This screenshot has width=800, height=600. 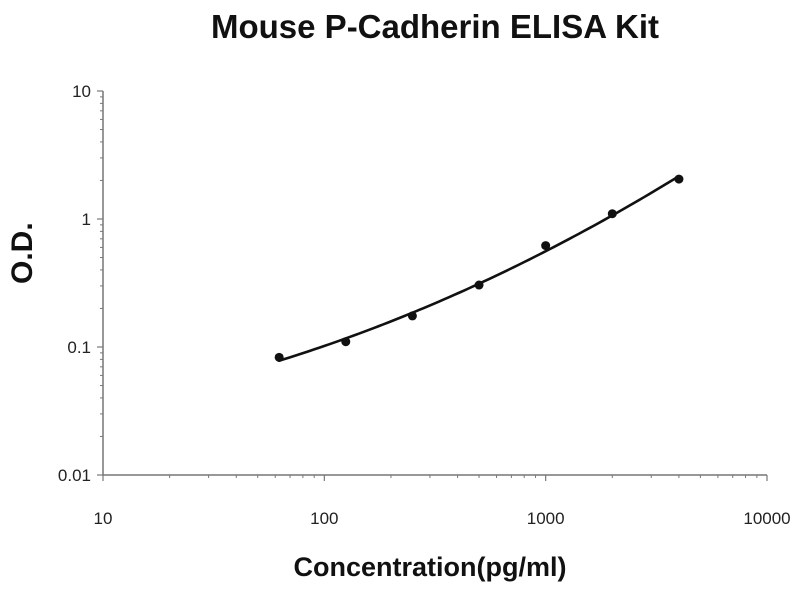 I want to click on x-axis-label: Concentration(pg/ml), so click(x=430, y=567).